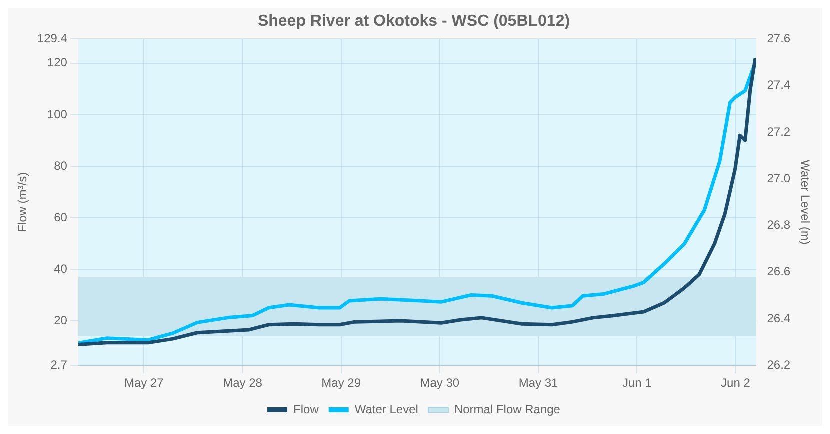  What do you see at coordinates (507, 409) in the screenshot?
I see `legend-label: Normal Flow Range` at bounding box center [507, 409].